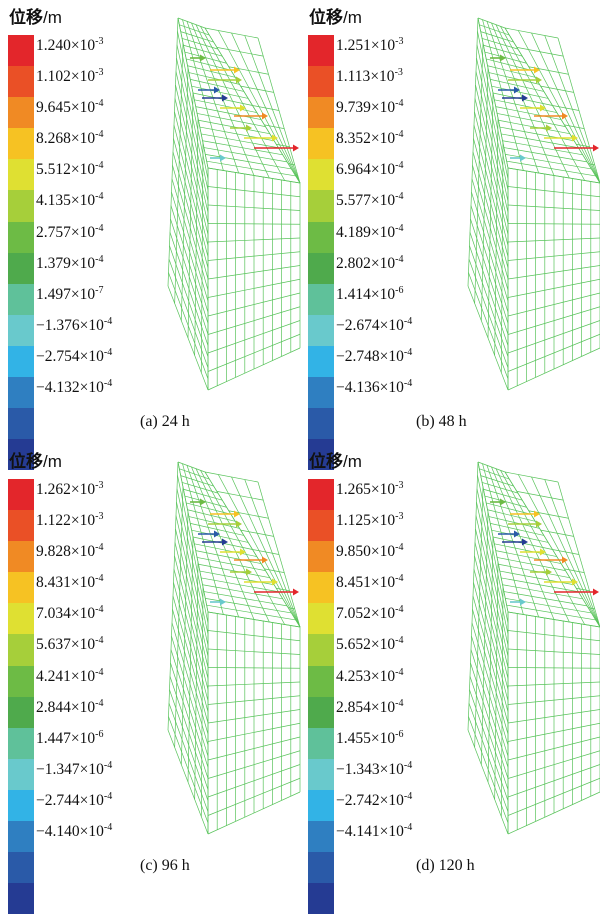 Image resolution: width=600 pixels, height=914 pixels. What do you see at coordinates (165, 866) in the screenshot?
I see `panel-caption: (c) 96 h` at bounding box center [165, 866].